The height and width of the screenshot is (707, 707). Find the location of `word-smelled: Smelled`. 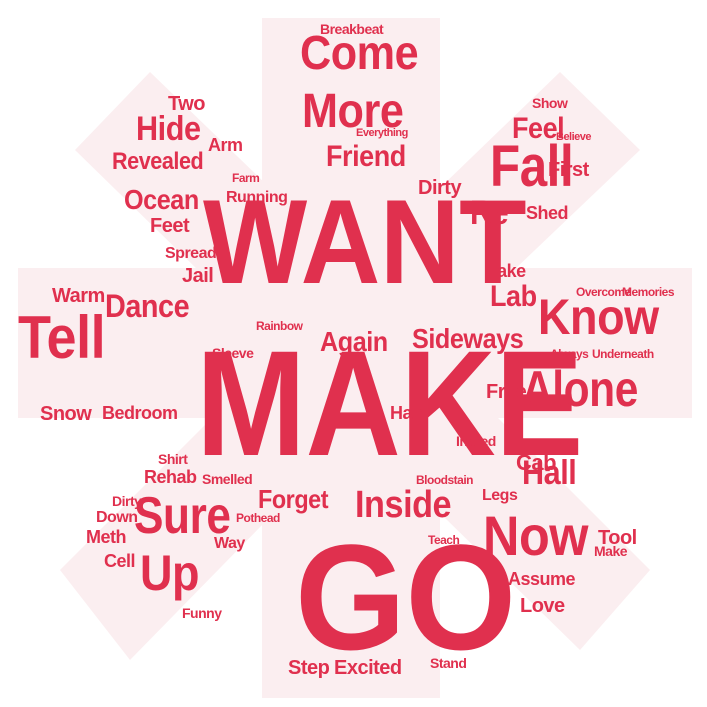

word-smelled: Smelled is located at coordinates (227, 479).